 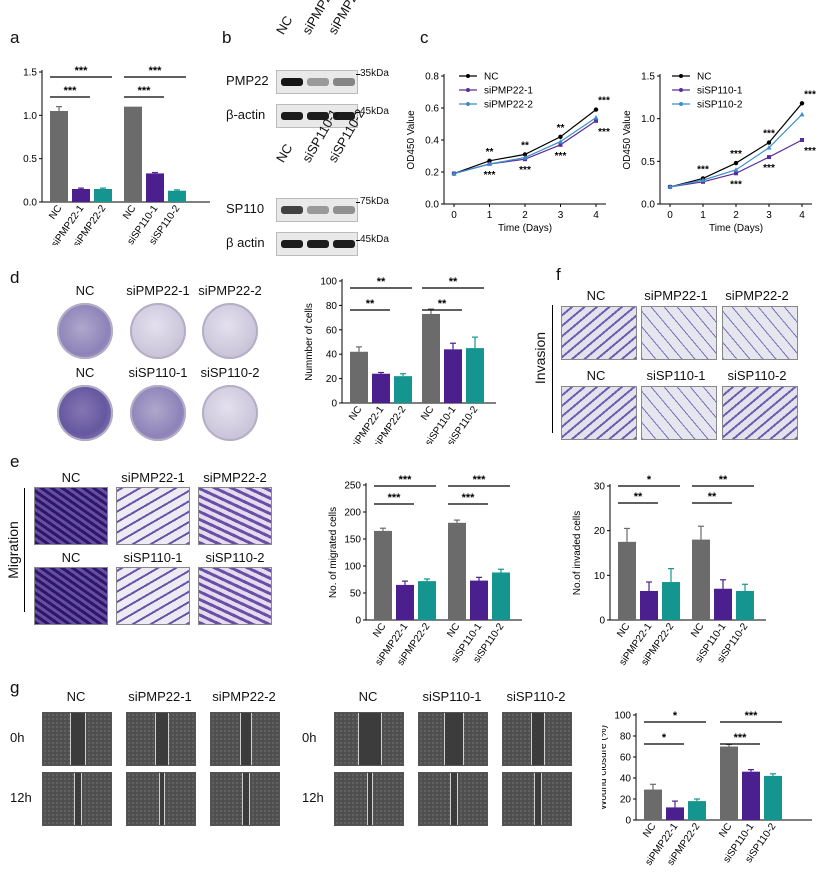 What do you see at coordinates (30, 116) in the screenshot?
I see `y-tick-label: 1.0` at bounding box center [30, 116].